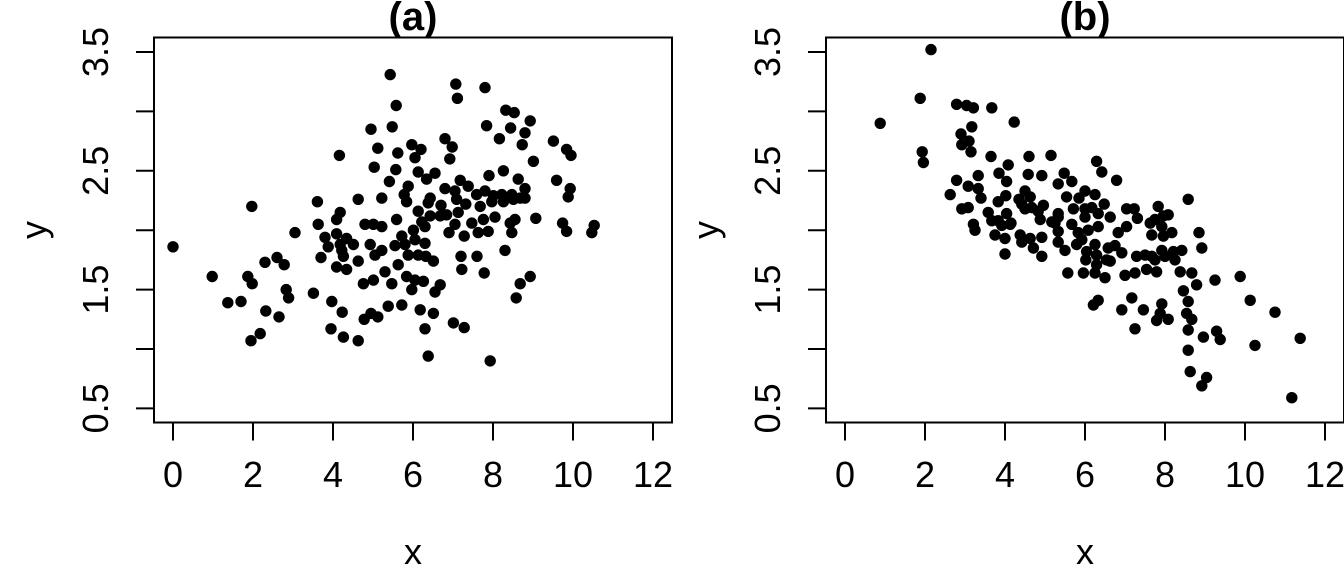  I want to click on panel-b-x-axis-label: x, so click(1085, 551).